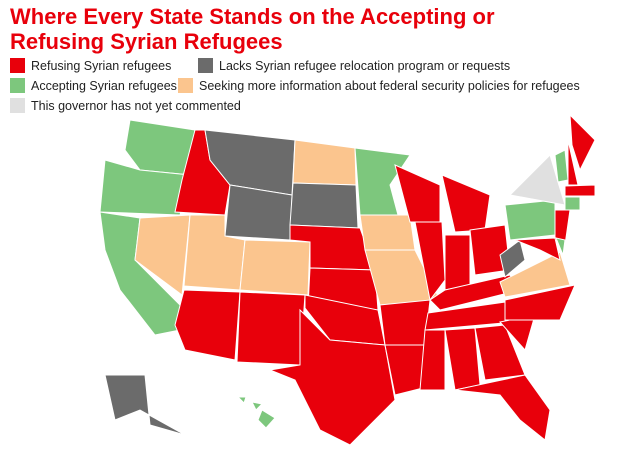  I want to click on legend-item: This governor has not yet commented, so click(125, 105).